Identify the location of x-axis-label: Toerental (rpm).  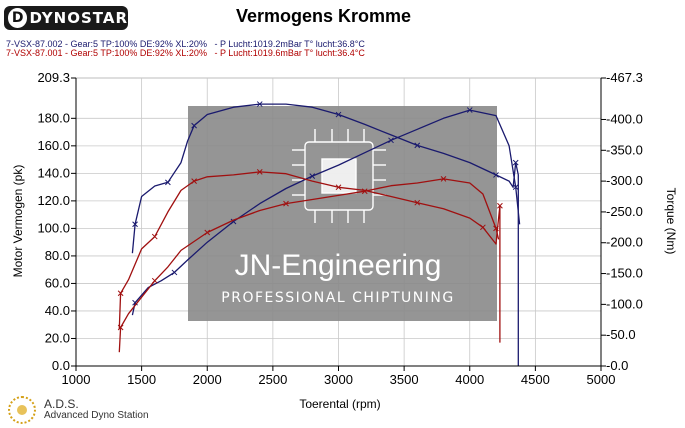
(339, 404).